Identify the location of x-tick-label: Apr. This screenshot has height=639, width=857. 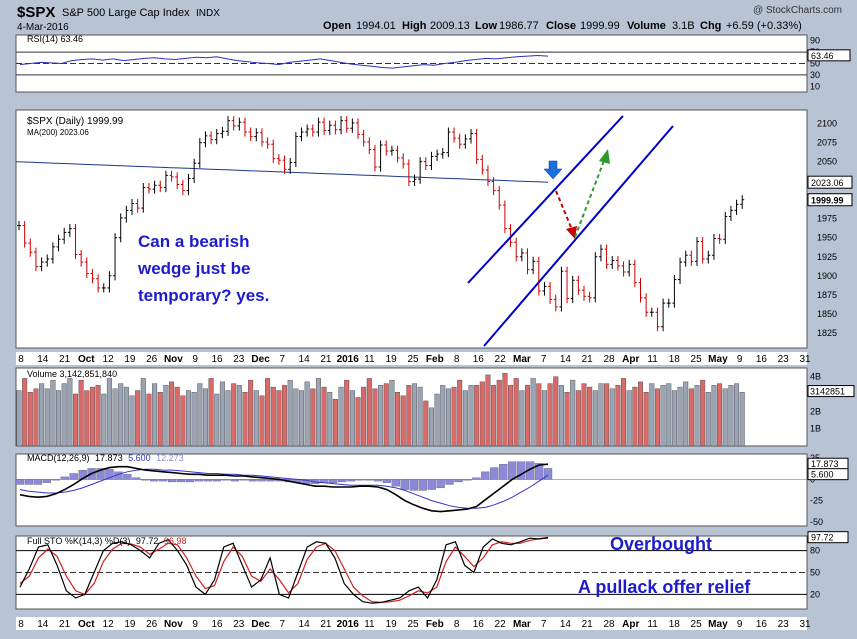
(630, 624).